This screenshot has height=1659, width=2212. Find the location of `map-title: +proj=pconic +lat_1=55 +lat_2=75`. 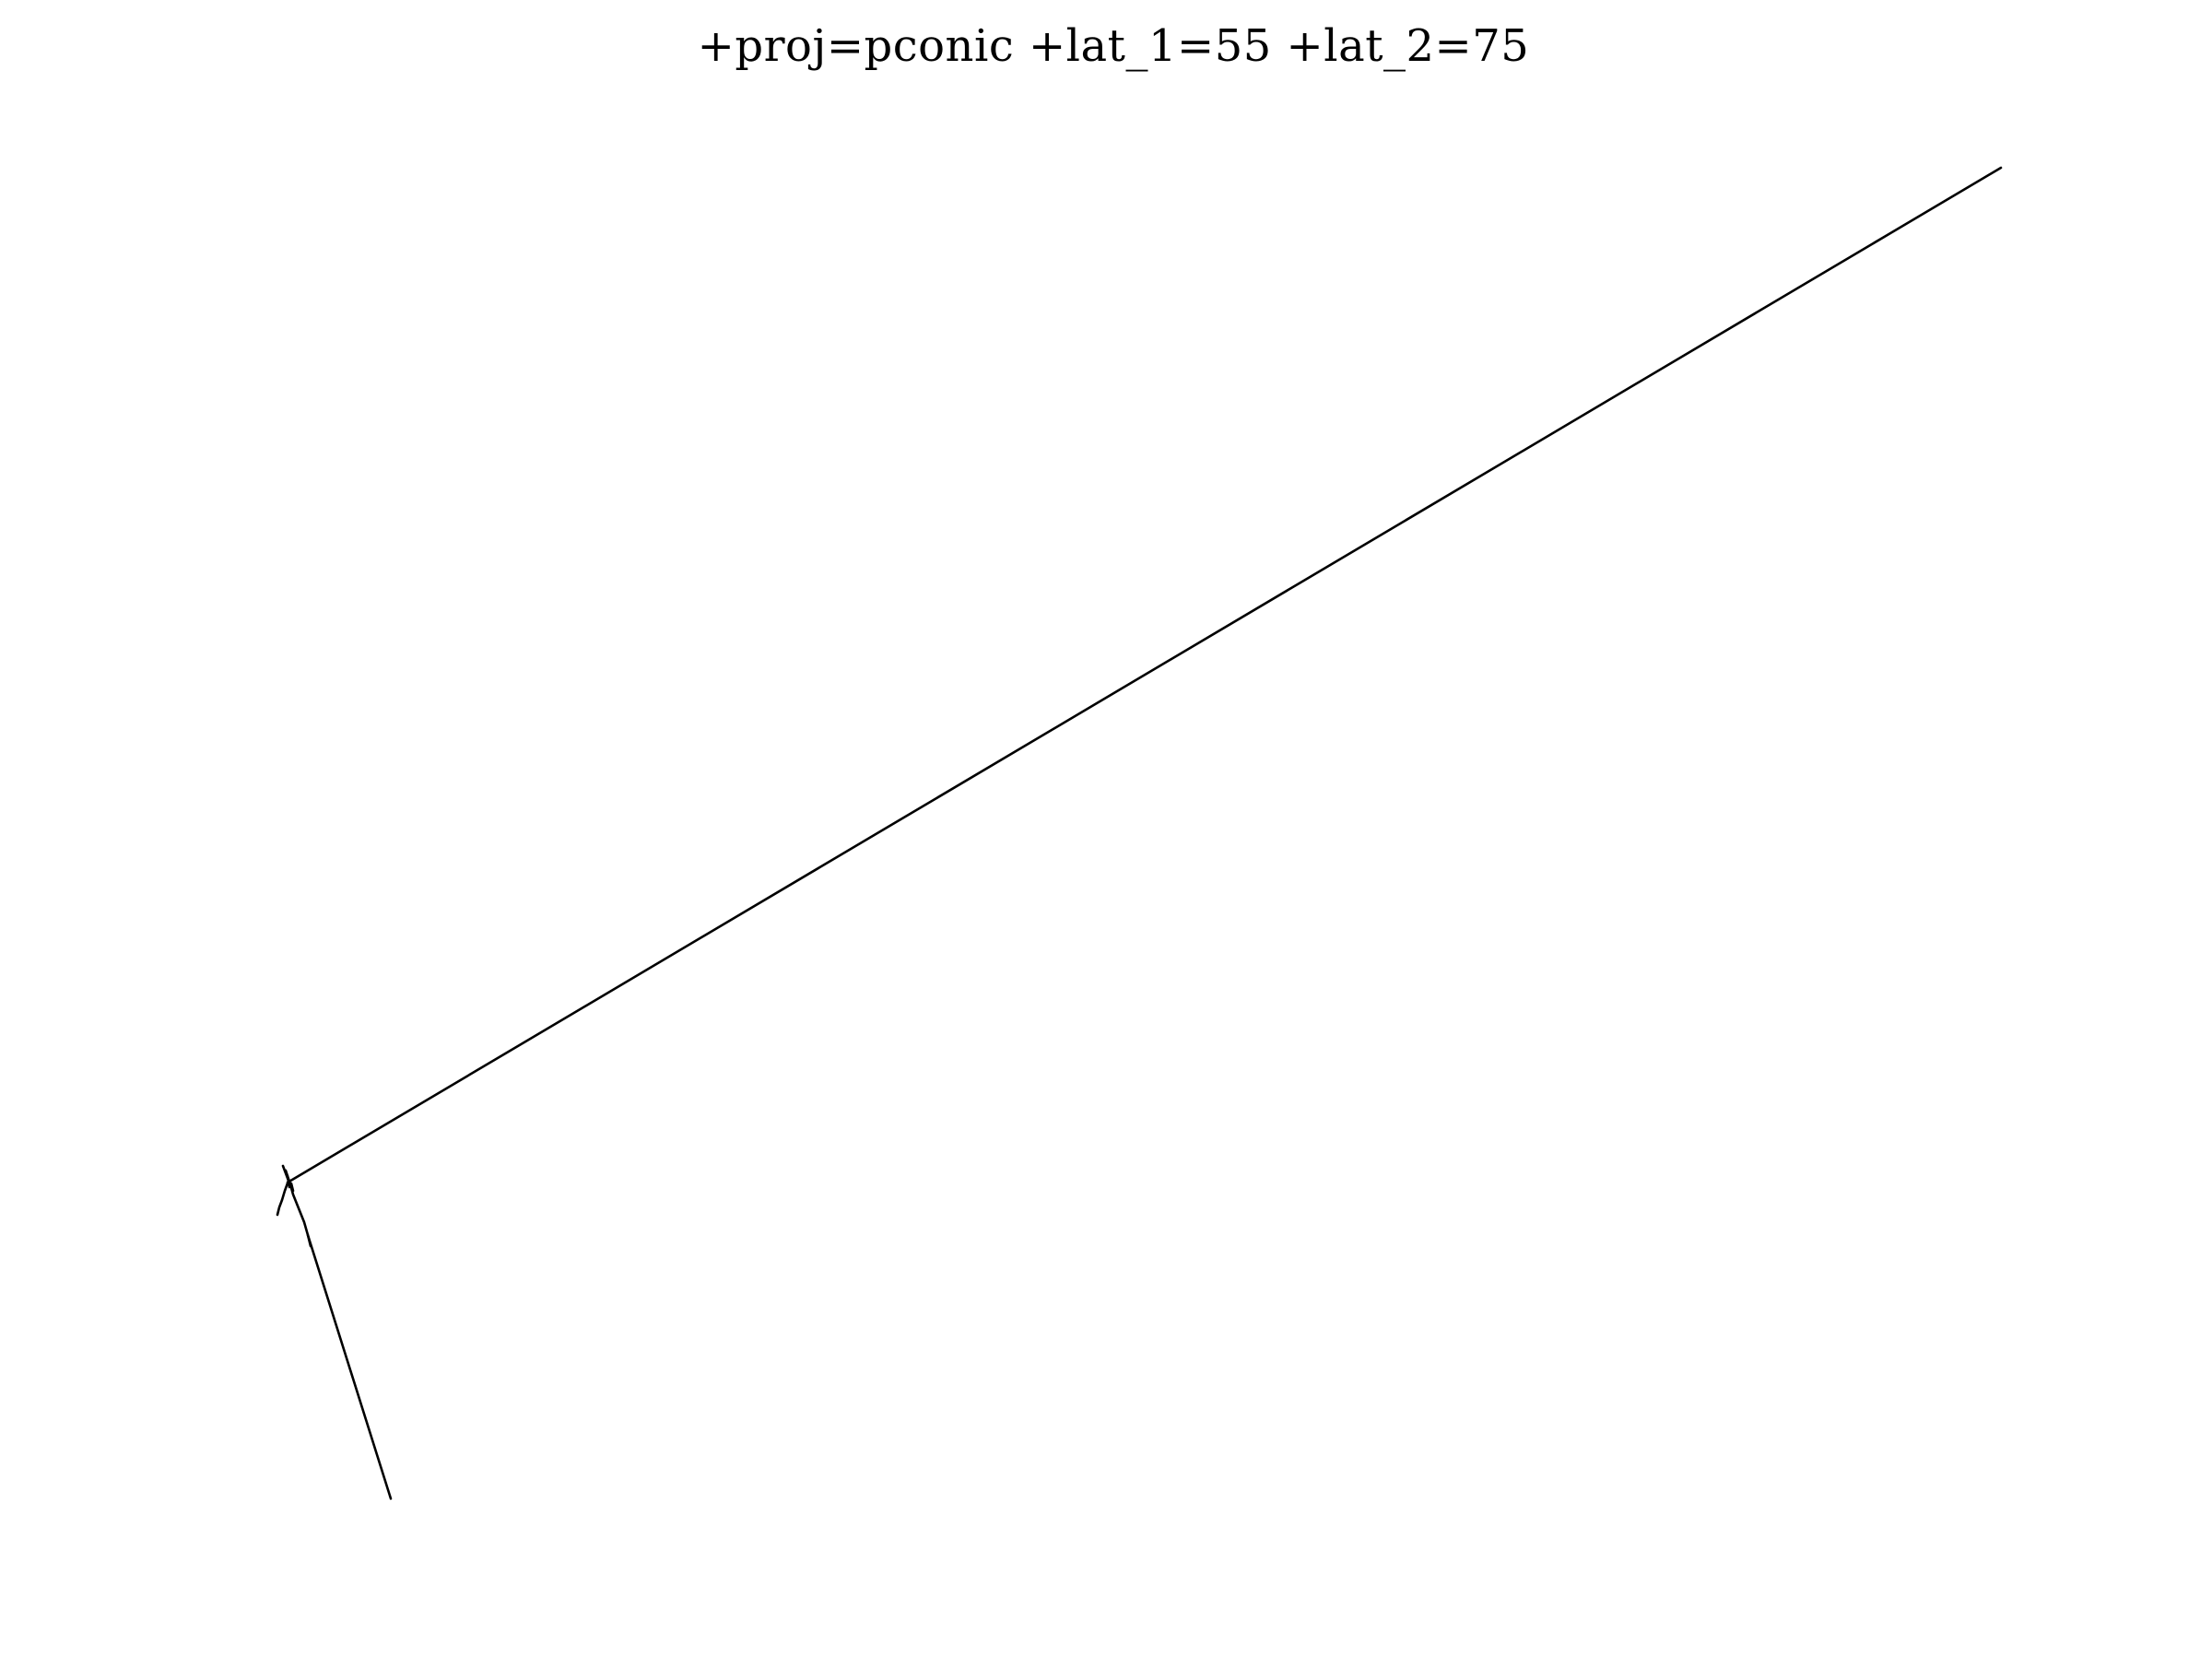

map-title: +proj=pconic +lat_1=55 +lat_2=75 is located at coordinates (1113, 46).